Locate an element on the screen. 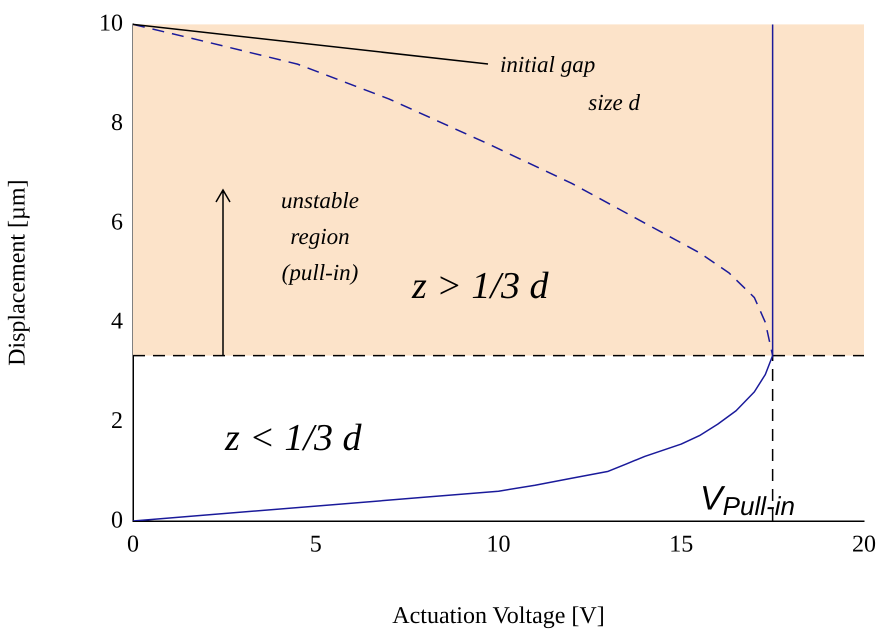  annotation: unstable region (pull-in) is located at coordinates (320, 237).